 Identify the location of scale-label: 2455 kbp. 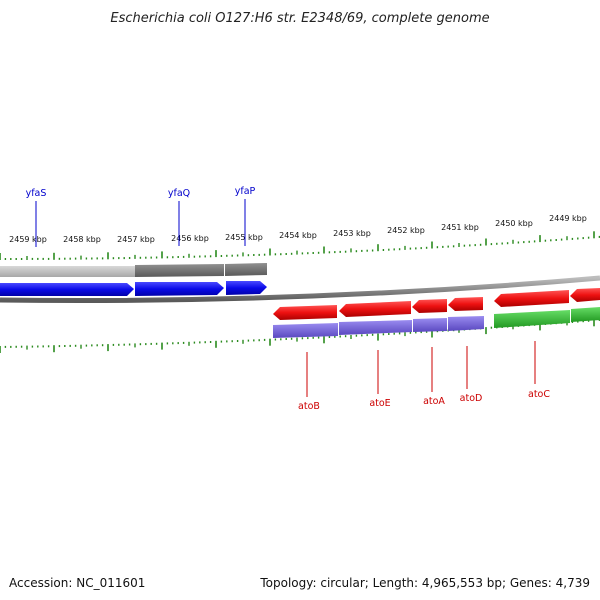
(244, 237).